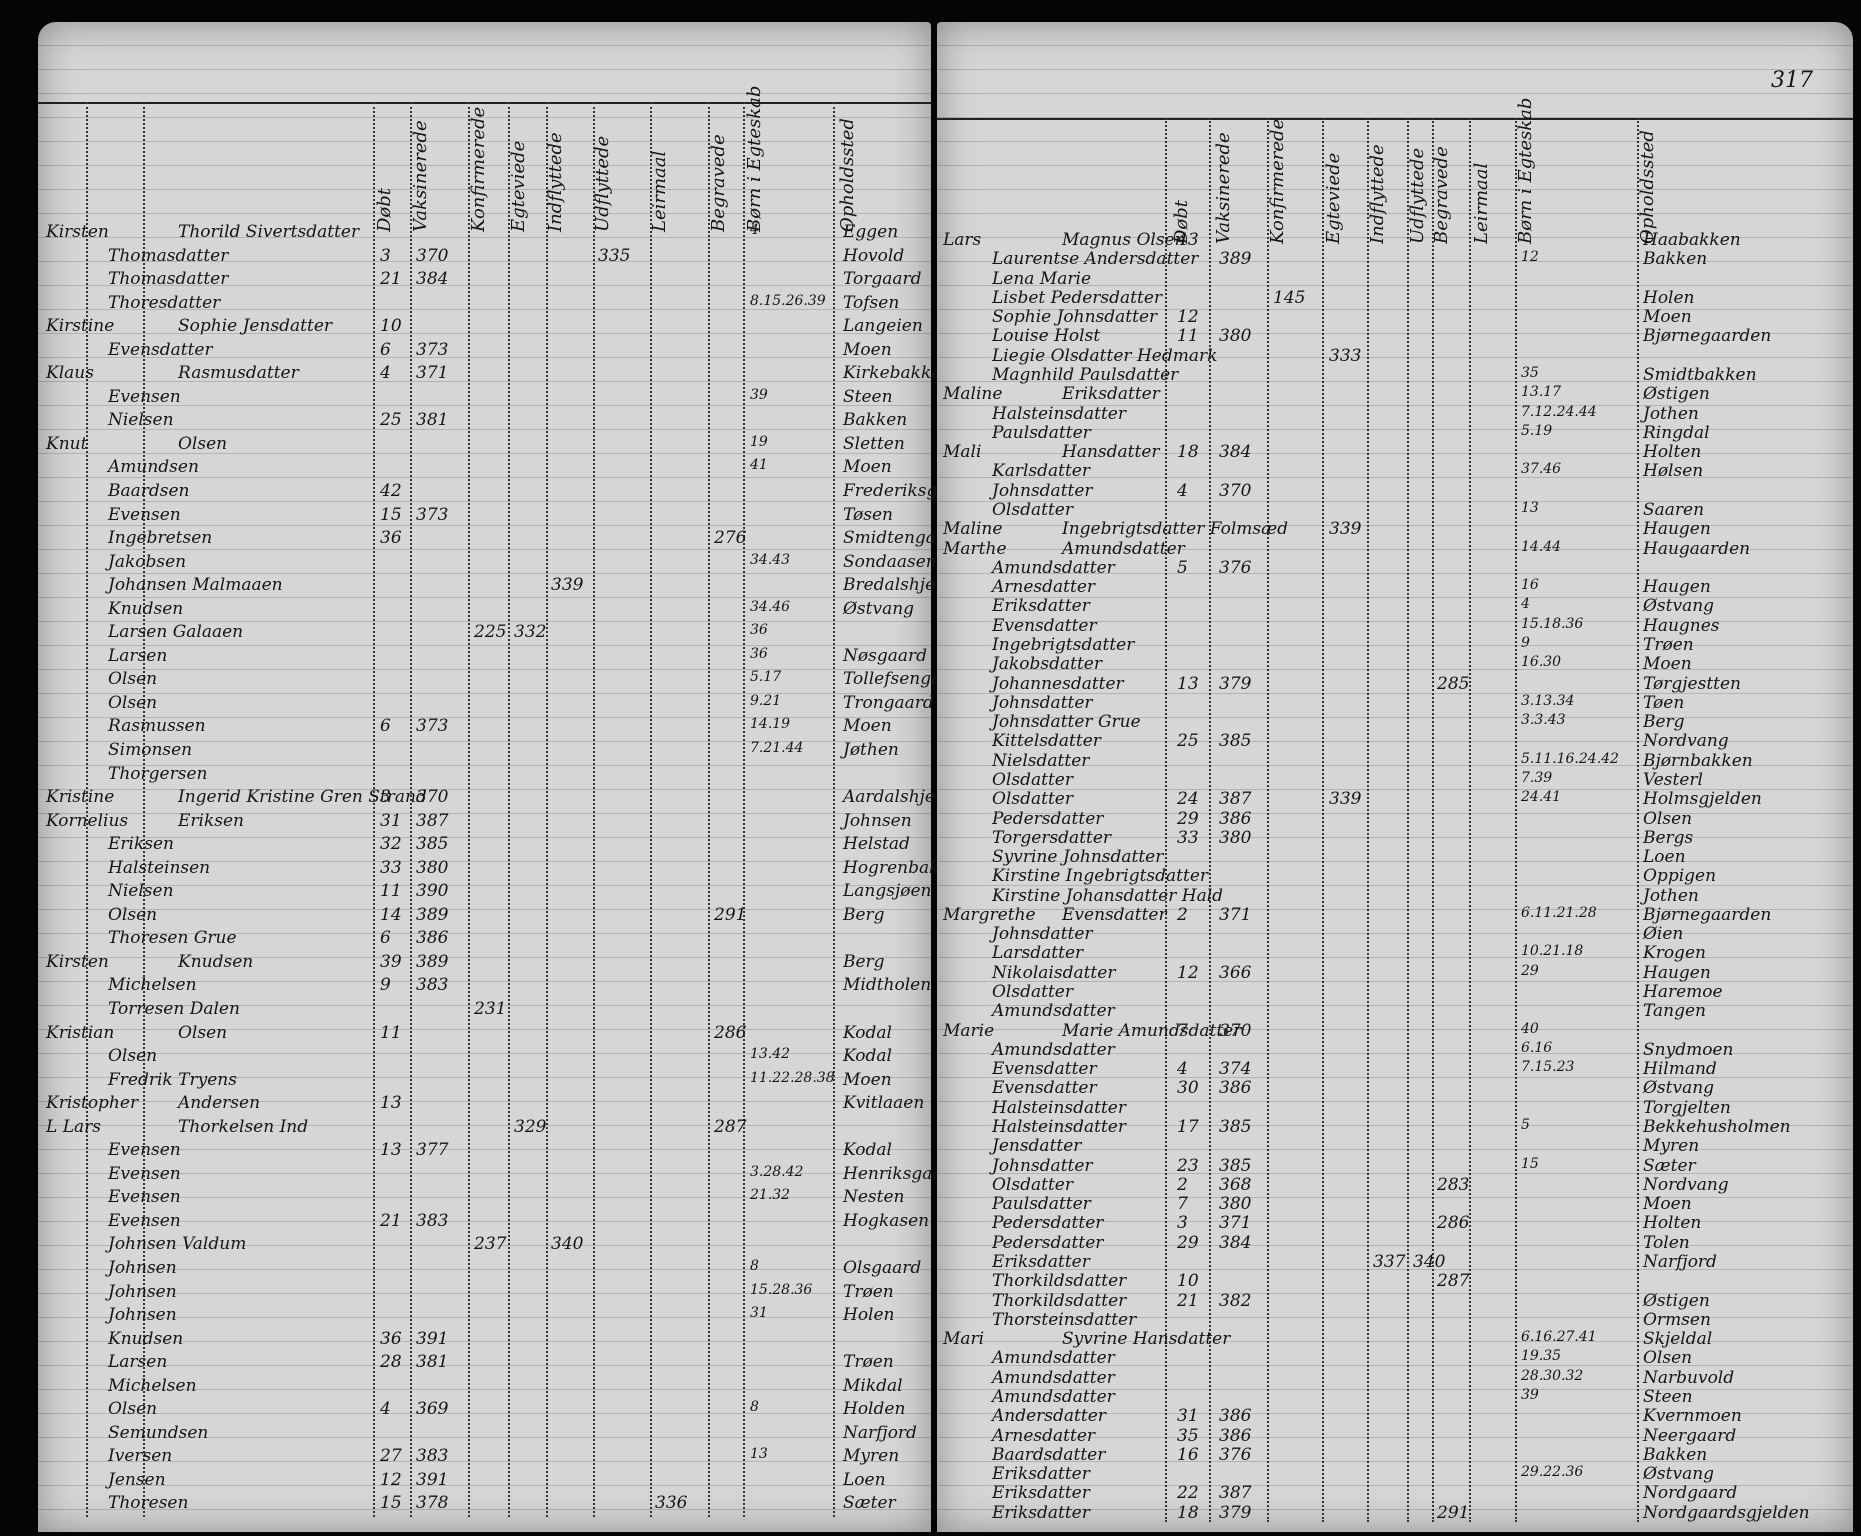  Describe the element at coordinates (1041, 1493) in the screenshot. I see `person-name: Eriksdatter` at that location.